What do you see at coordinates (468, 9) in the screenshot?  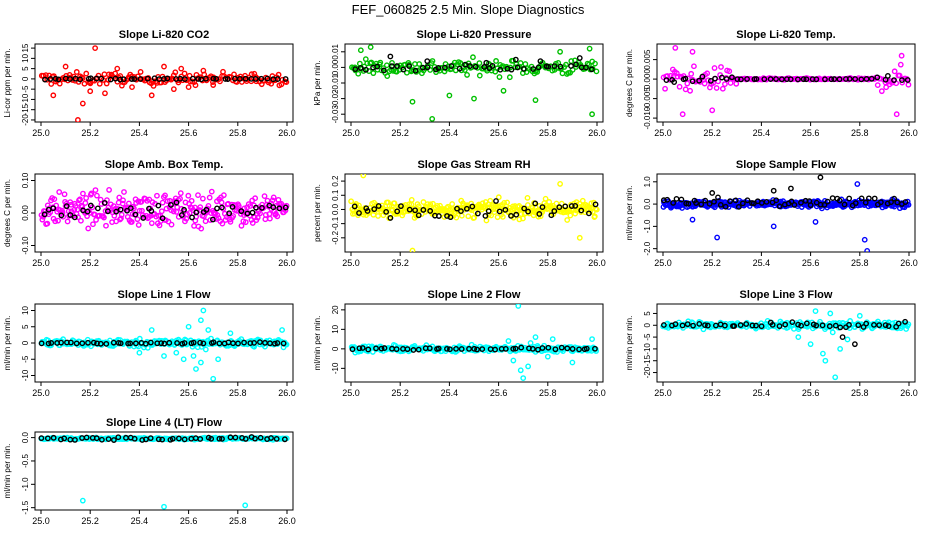 I see `figure-title: FEF_060825 2.5 Min. Slope Diagnostics` at bounding box center [468, 9].